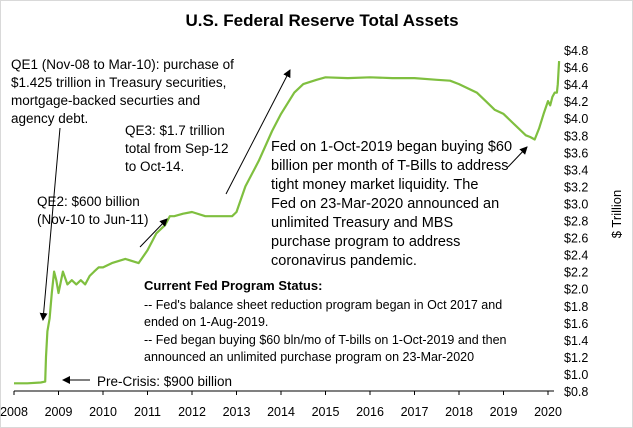 The width and height of the screenshot is (633, 428). What do you see at coordinates (517, 157) in the screenshot?
I see `arrow-fed-2019` at bounding box center [517, 157].